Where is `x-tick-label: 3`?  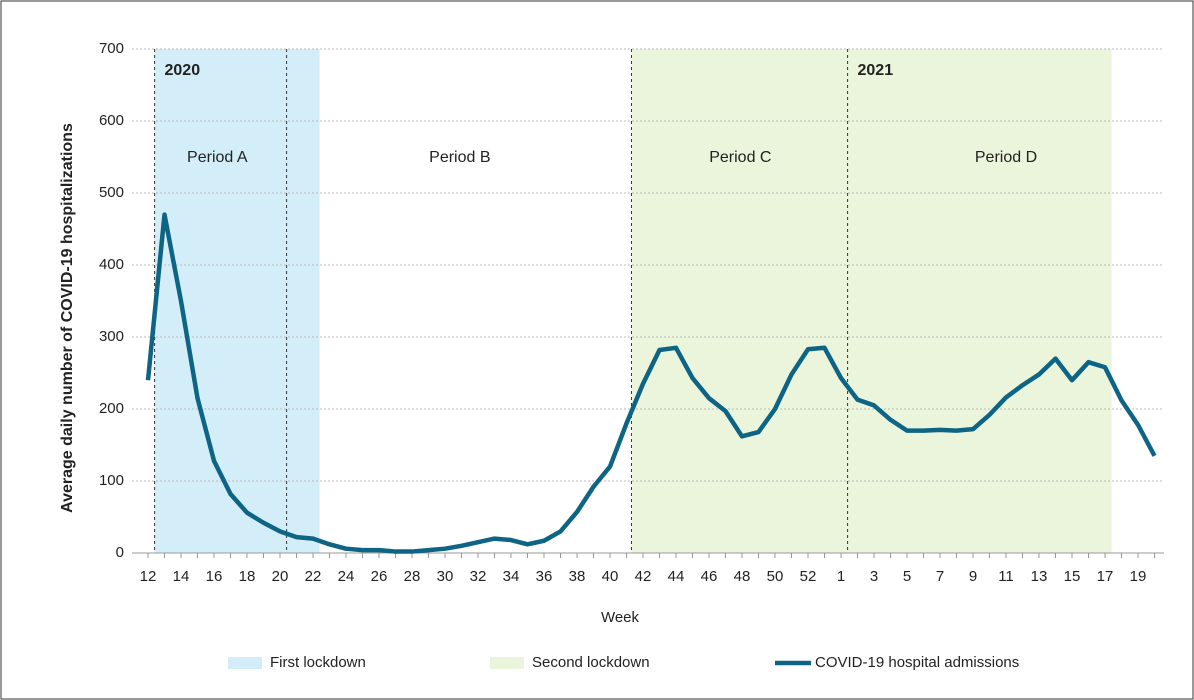
x-tick-label: 3 is located at coordinates (874, 576).